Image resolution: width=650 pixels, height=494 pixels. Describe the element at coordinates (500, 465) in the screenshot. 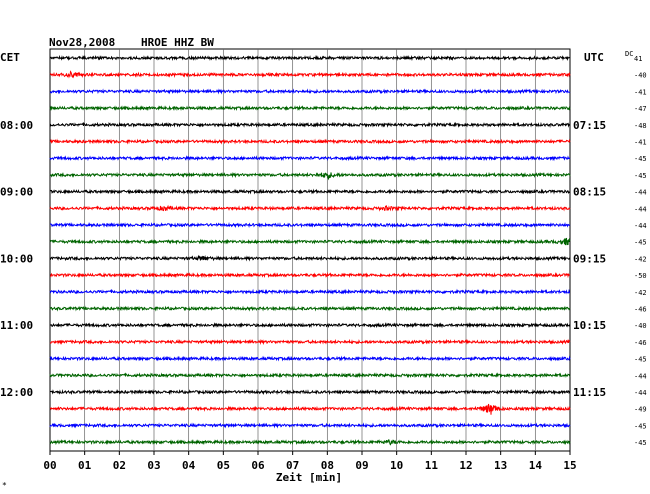

I see `x-tick-label: 13` at that location.